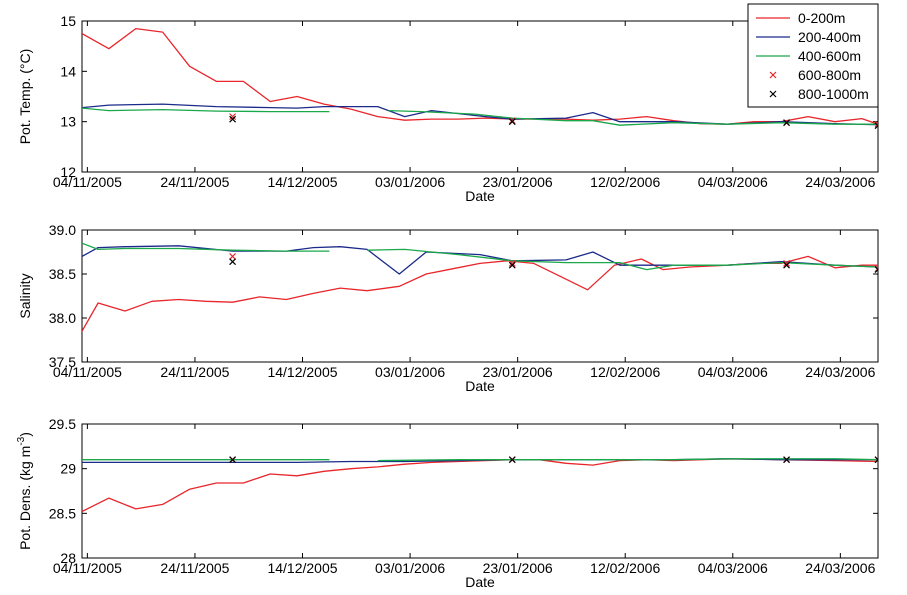 The height and width of the screenshot is (595, 907). What do you see at coordinates (25, 434) in the screenshot?
I see `y-axis-title-suffix: )` at bounding box center [25, 434].